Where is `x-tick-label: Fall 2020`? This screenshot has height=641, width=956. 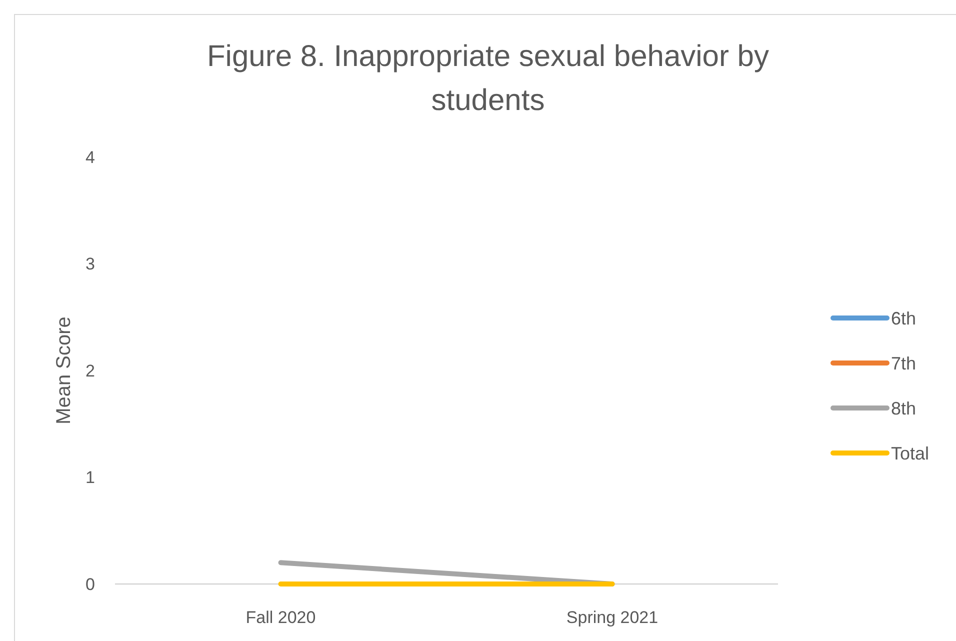
x-tick-label: Fall 2020 is located at coordinates (281, 617).